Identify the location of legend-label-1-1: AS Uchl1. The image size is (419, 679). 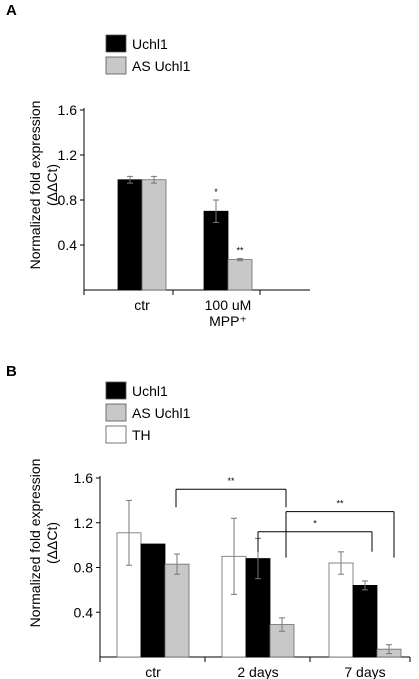
(161, 413).